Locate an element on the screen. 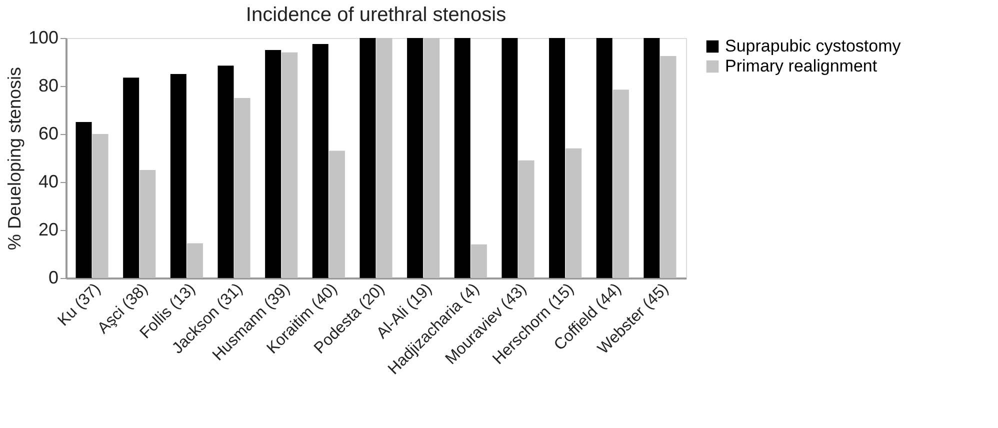  y-tick-label: 0 is located at coordinates (53, 278).